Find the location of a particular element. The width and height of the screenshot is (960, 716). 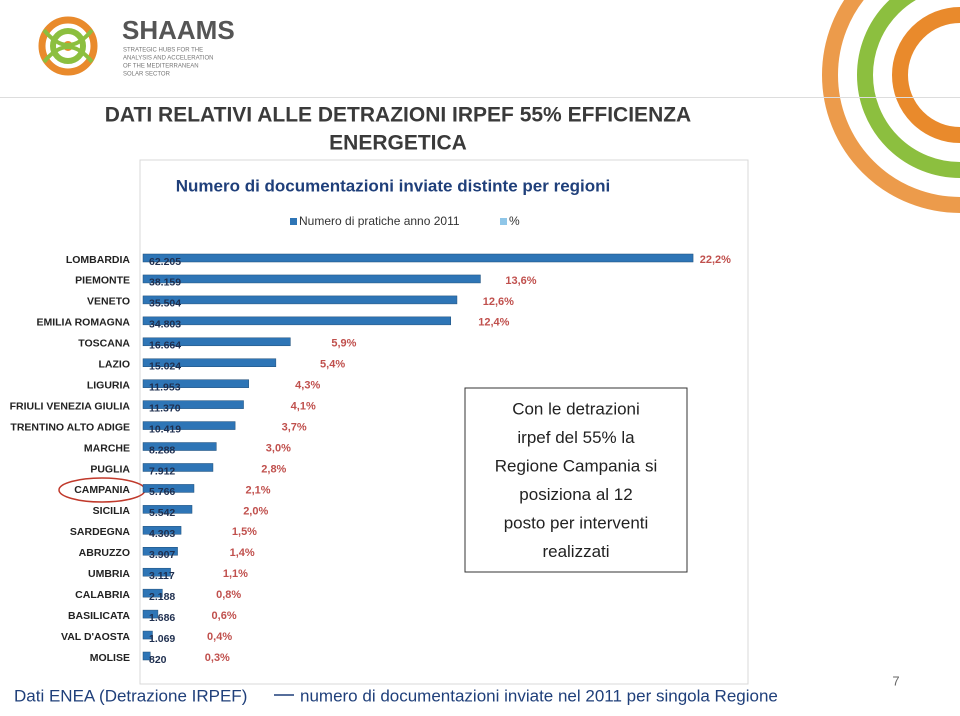

value-label: 34.803 is located at coordinates (165, 325).